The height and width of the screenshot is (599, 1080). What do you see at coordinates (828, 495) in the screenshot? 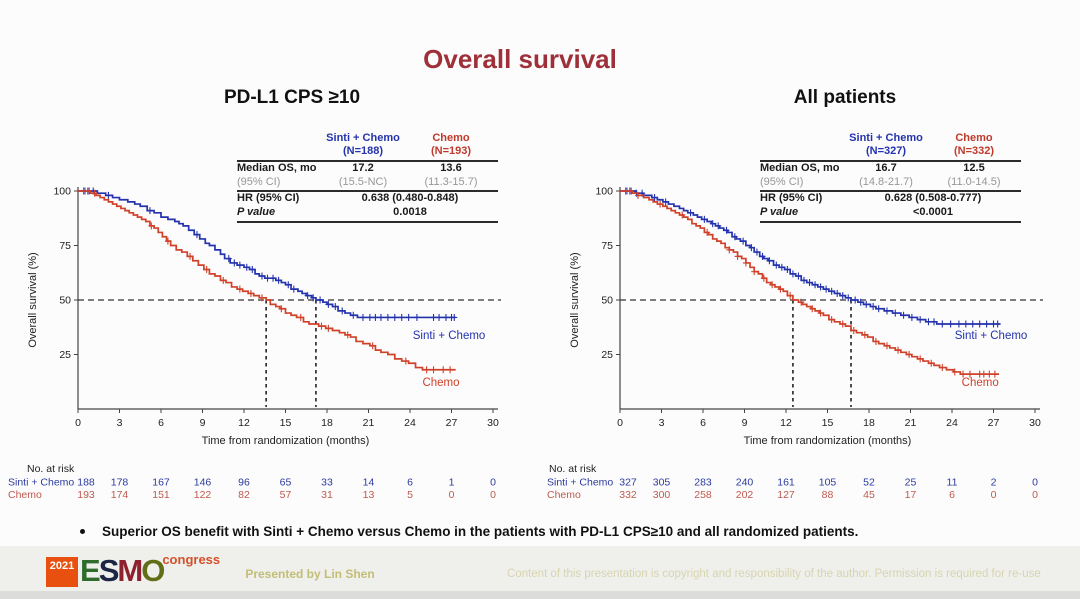
I see `at-risk-value: 88` at bounding box center [828, 495].